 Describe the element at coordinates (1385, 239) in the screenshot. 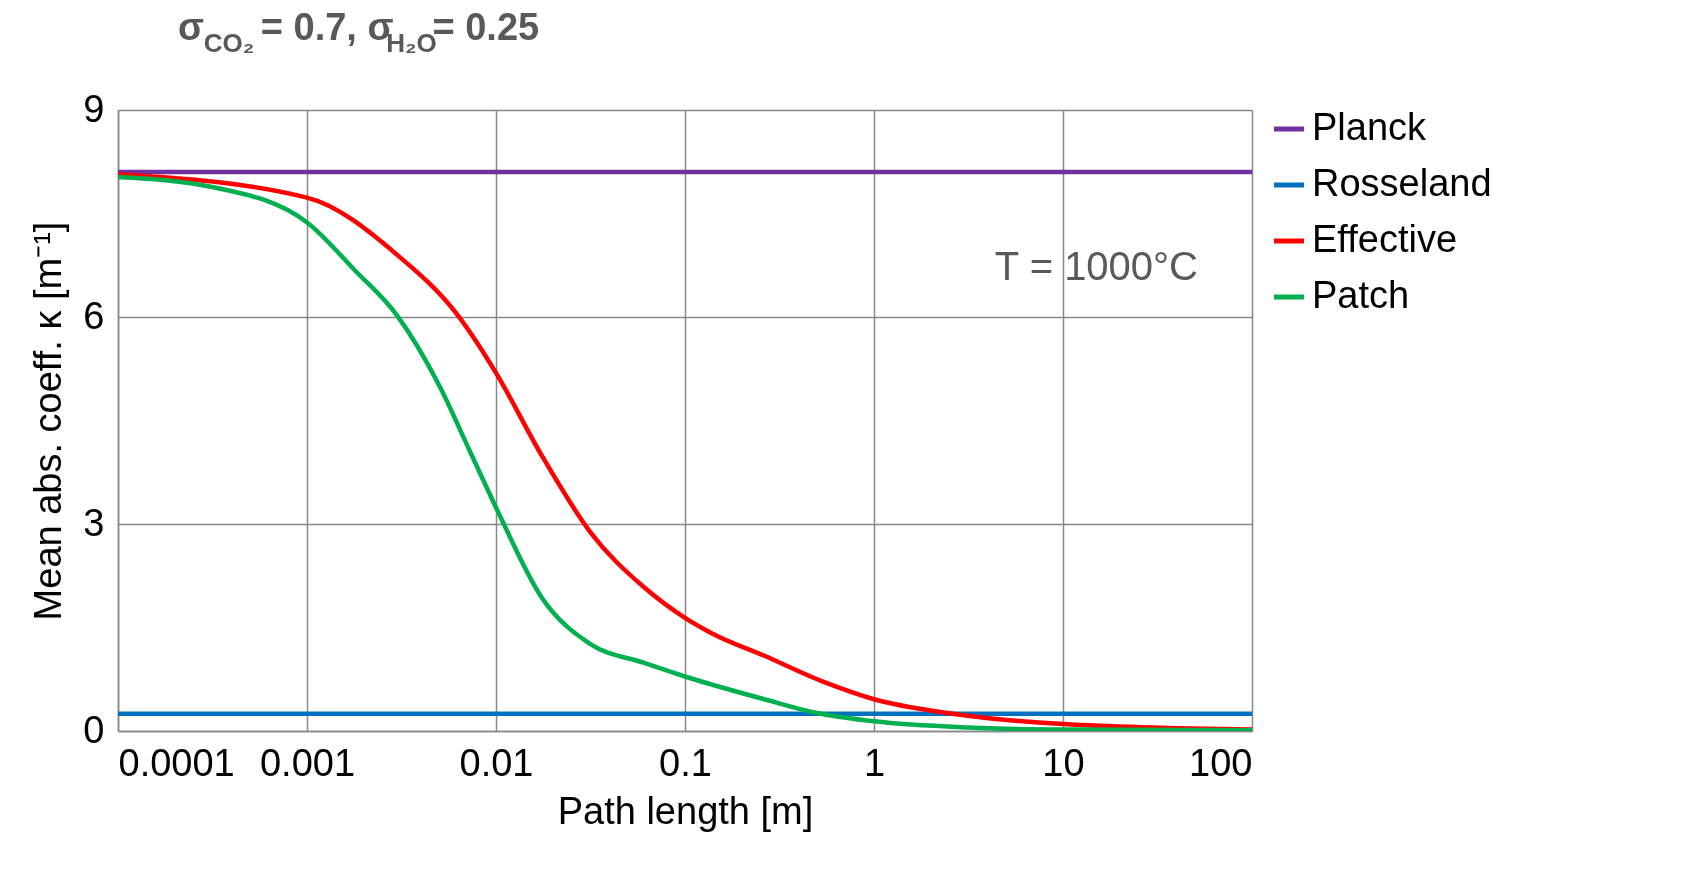

I see `legend-label: Effective` at that location.